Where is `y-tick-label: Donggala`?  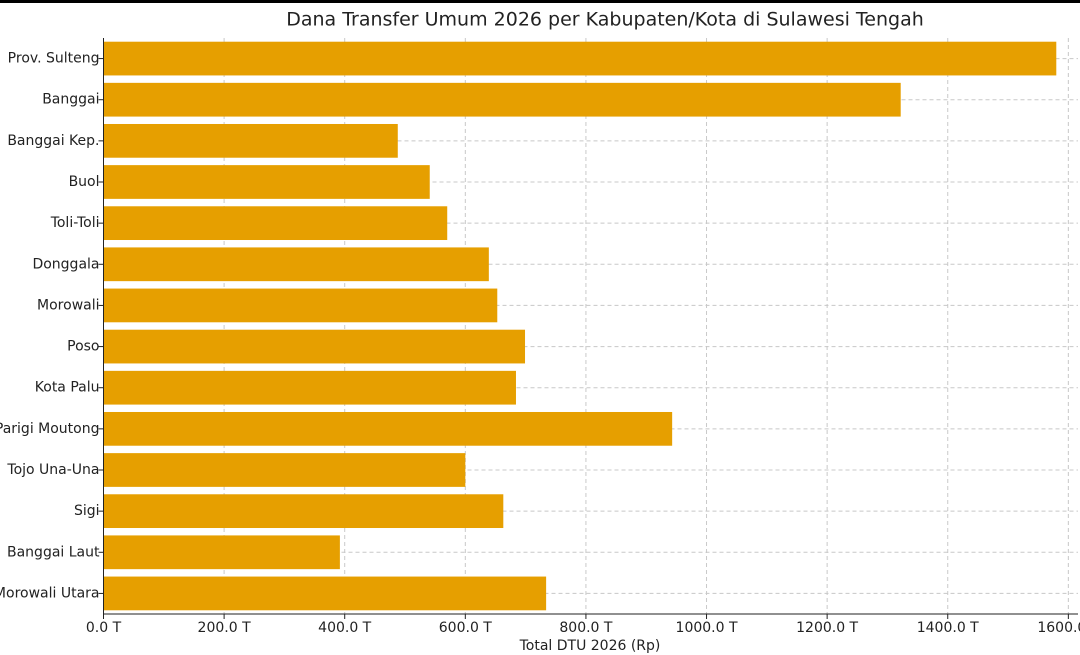 y-tick-label: Donggala is located at coordinates (65, 264).